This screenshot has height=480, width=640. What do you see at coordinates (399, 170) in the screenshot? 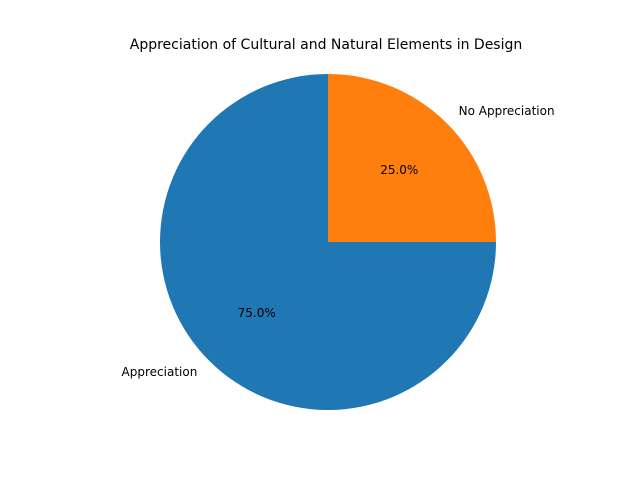
I see `value-label: 25.0%` at bounding box center [399, 170].